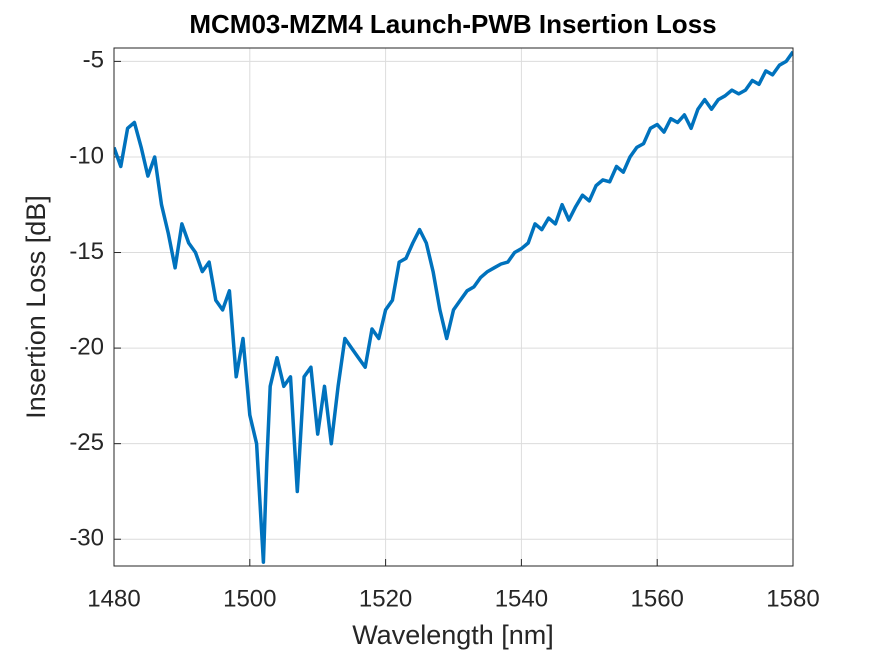 The height and width of the screenshot is (656, 875). What do you see at coordinates (792, 598) in the screenshot?
I see `x-tick-label: 1580` at bounding box center [792, 598].